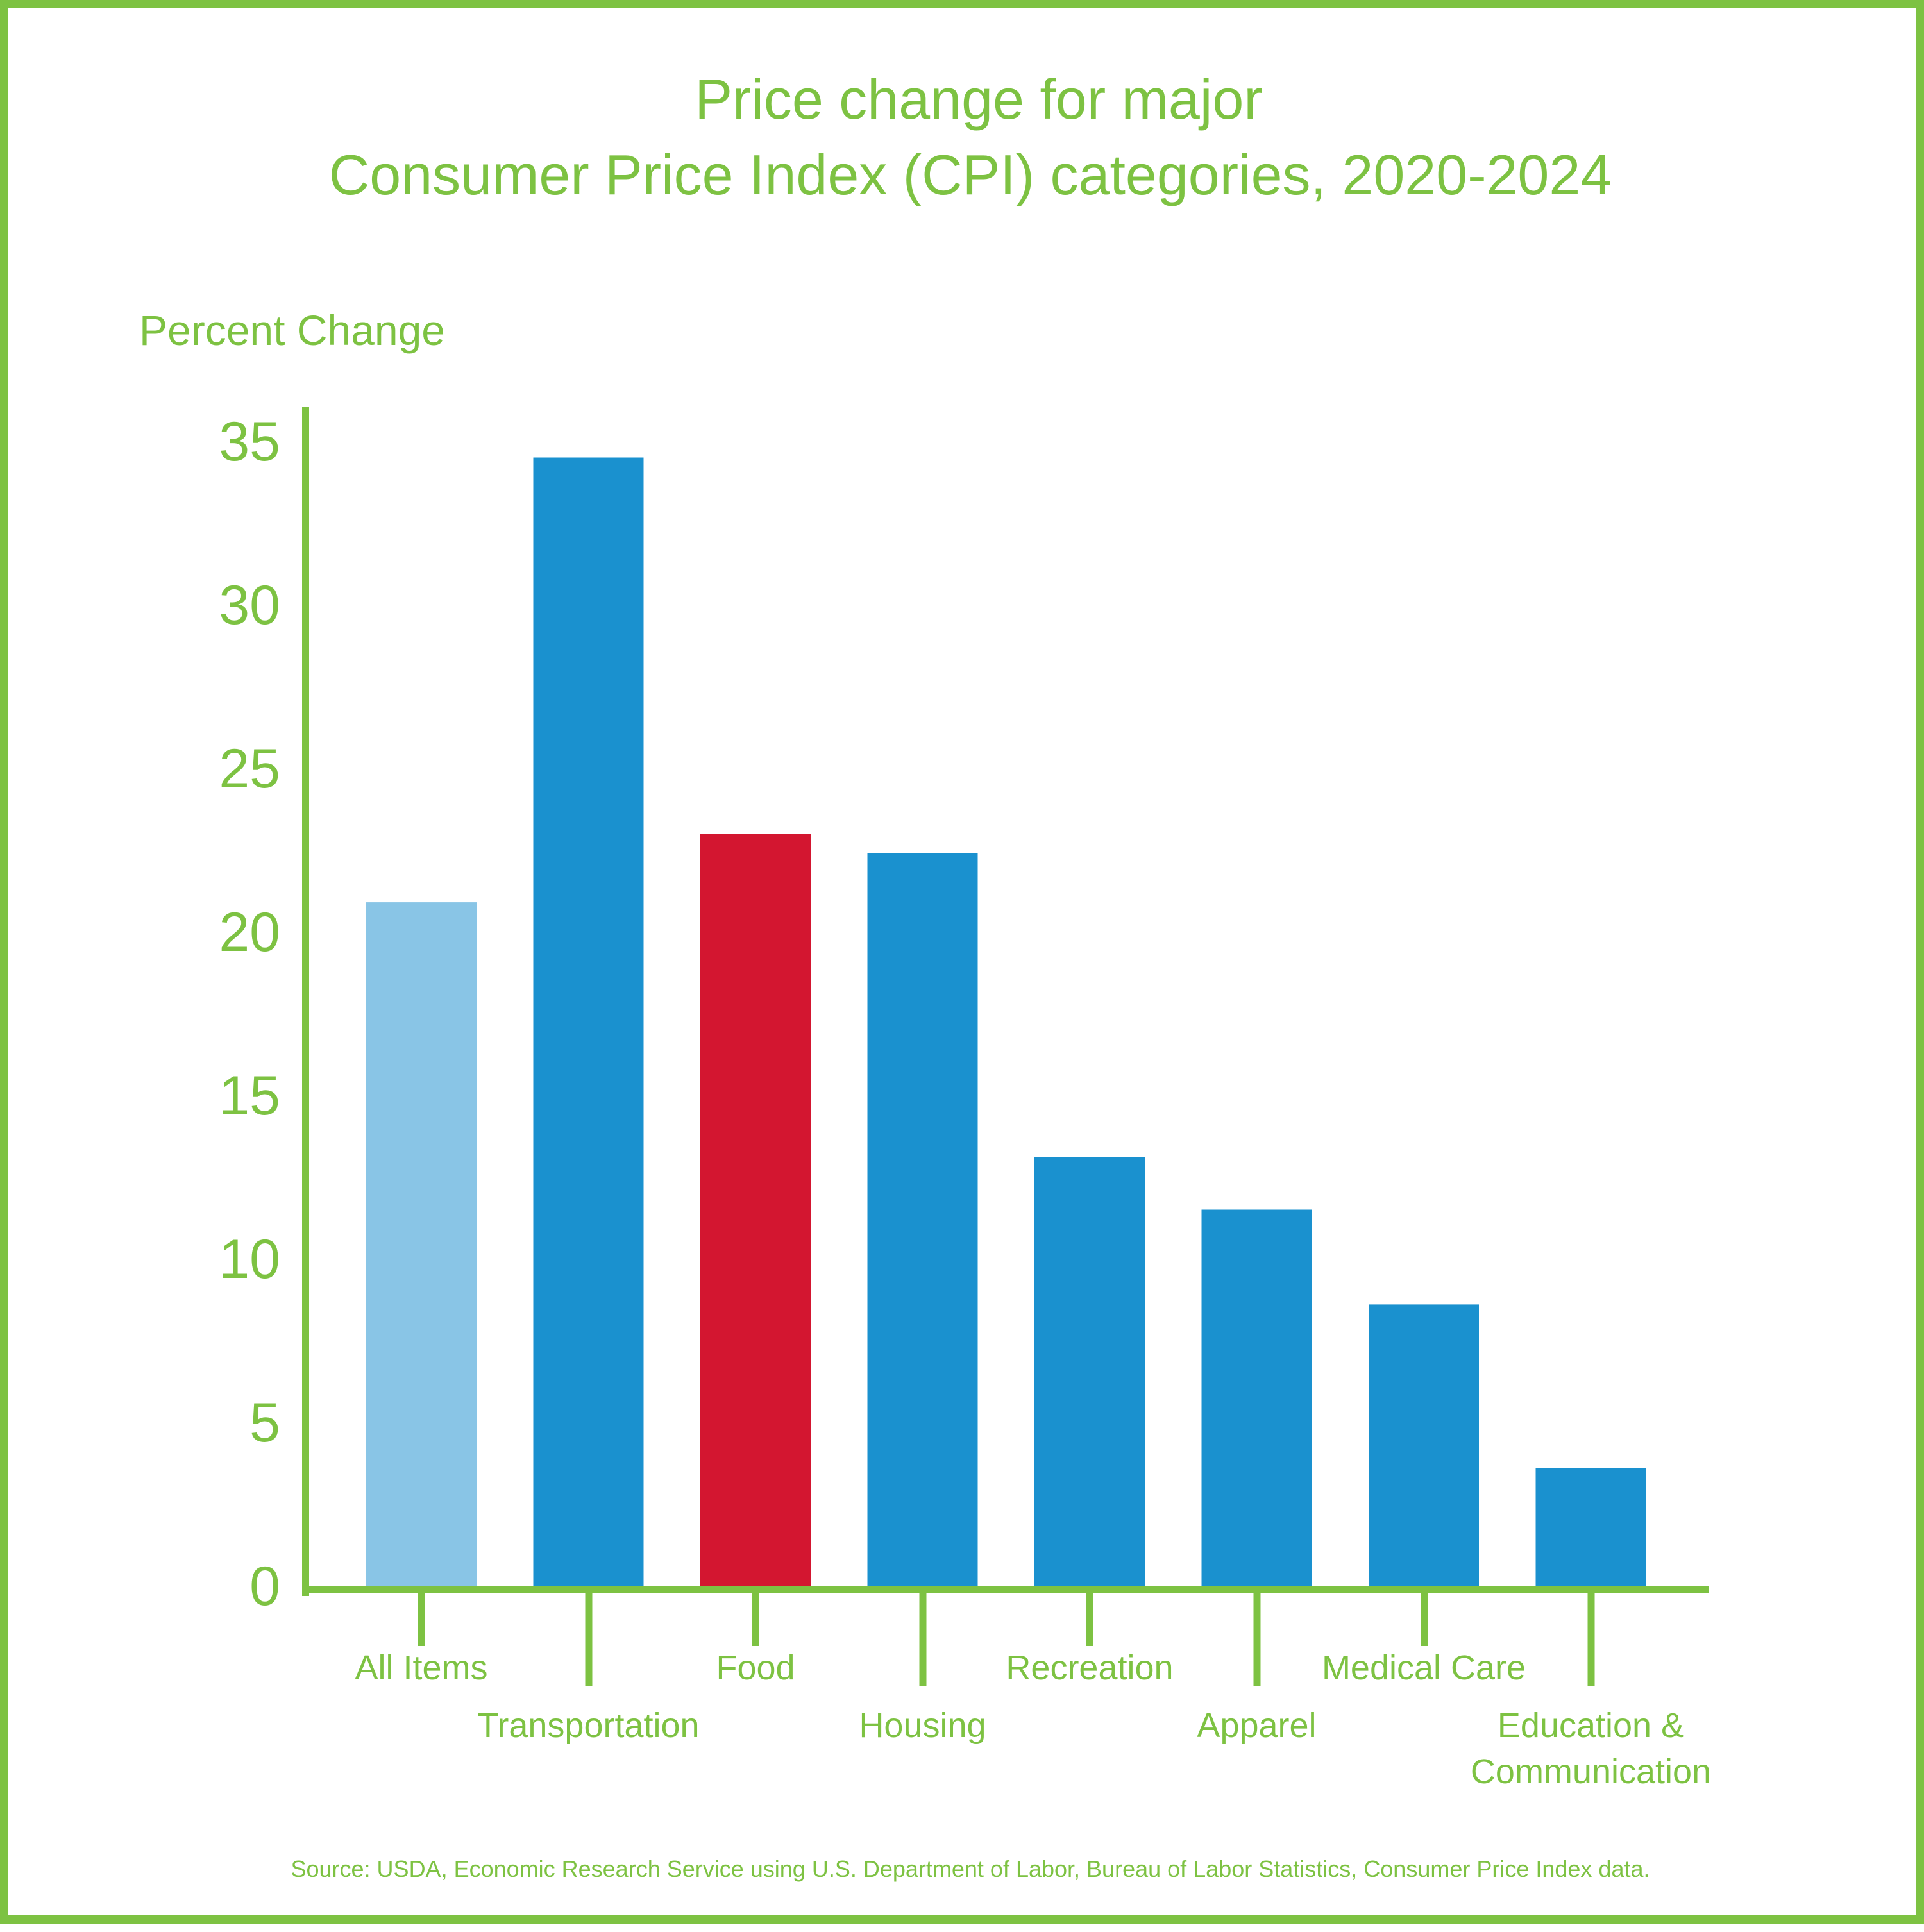 Image resolution: width=1924 pixels, height=1932 pixels. I want to click on y-tick-label-25: 25, so click(249, 769).